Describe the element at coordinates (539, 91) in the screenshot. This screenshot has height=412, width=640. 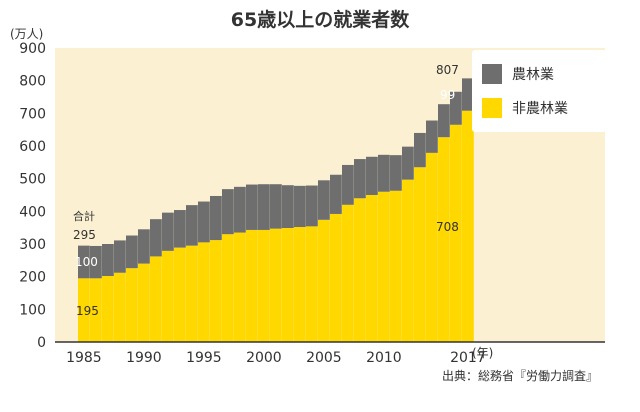
I see `legend: 農林業 非農林業` at that location.